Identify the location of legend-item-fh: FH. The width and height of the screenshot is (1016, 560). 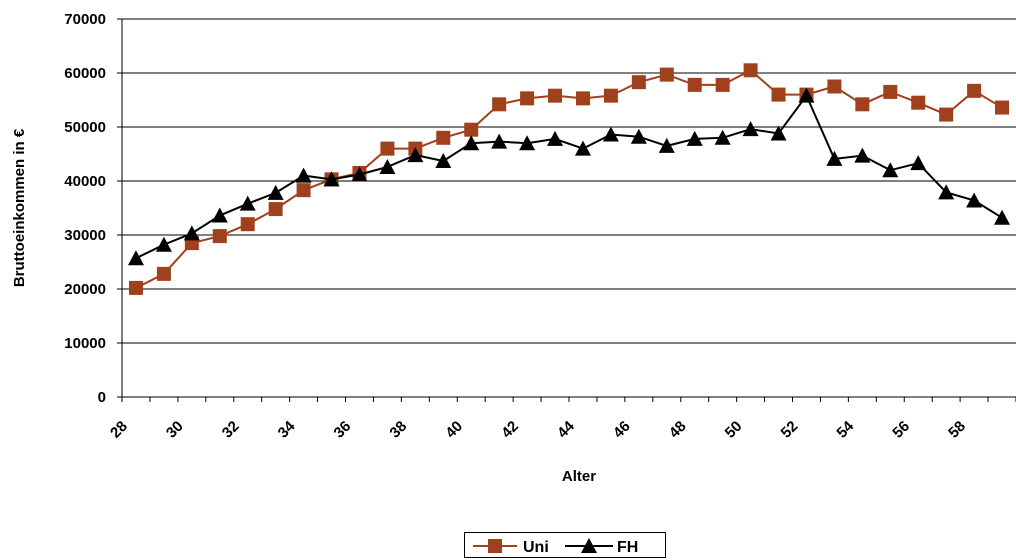
(601, 547).